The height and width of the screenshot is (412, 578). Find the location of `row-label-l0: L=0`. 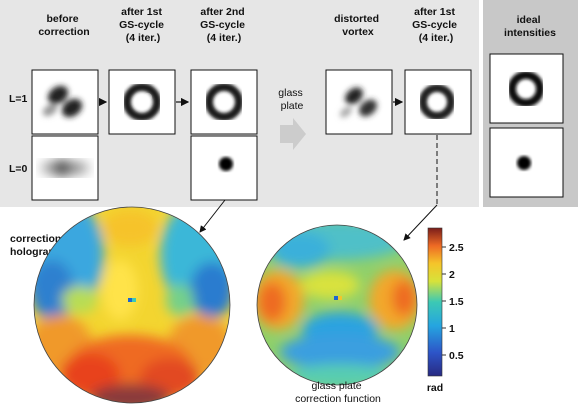

row-label-l0: L=0 is located at coordinates (18, 169).